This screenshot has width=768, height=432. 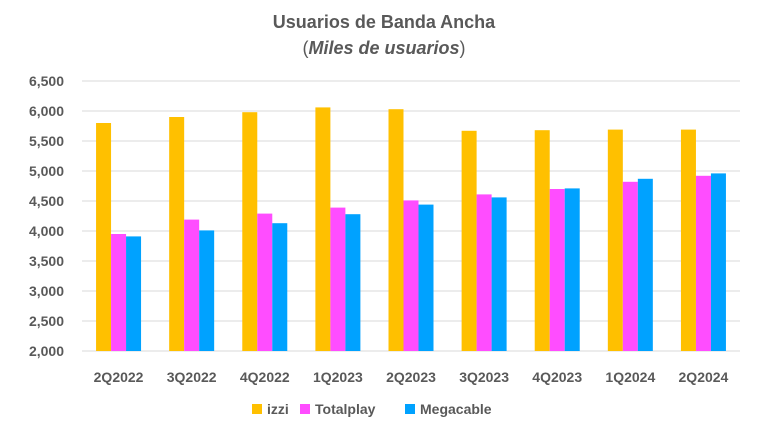 I want to click on bar-izzi-1q2023, so click(x=323, y=229).